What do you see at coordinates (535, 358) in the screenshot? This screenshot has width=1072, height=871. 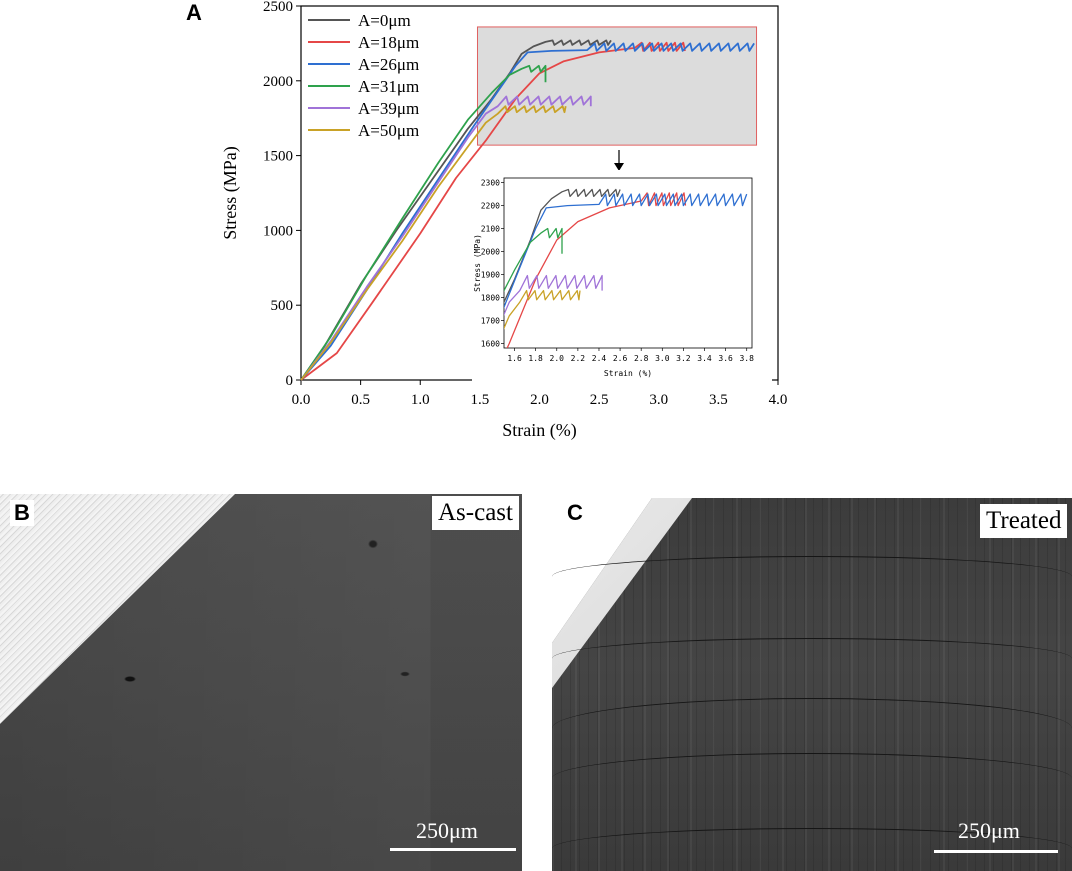 I see `inset-x-tick-label: 1.8` at bounding box center [535, 358].